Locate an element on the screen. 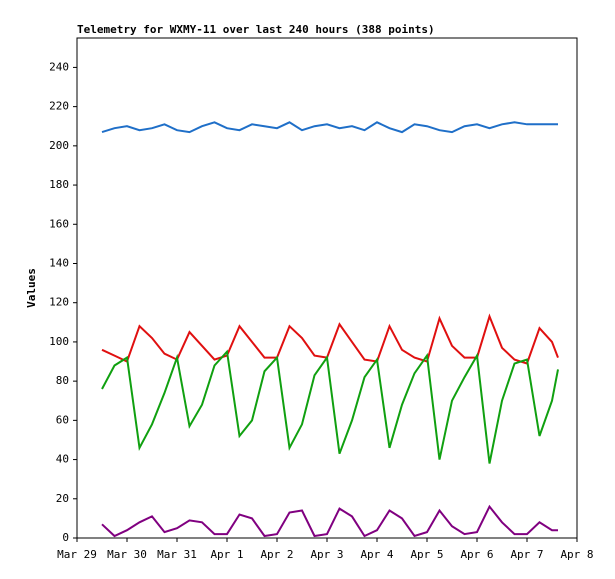  y-tick-label: 20 is located at coordinates (62, 498).